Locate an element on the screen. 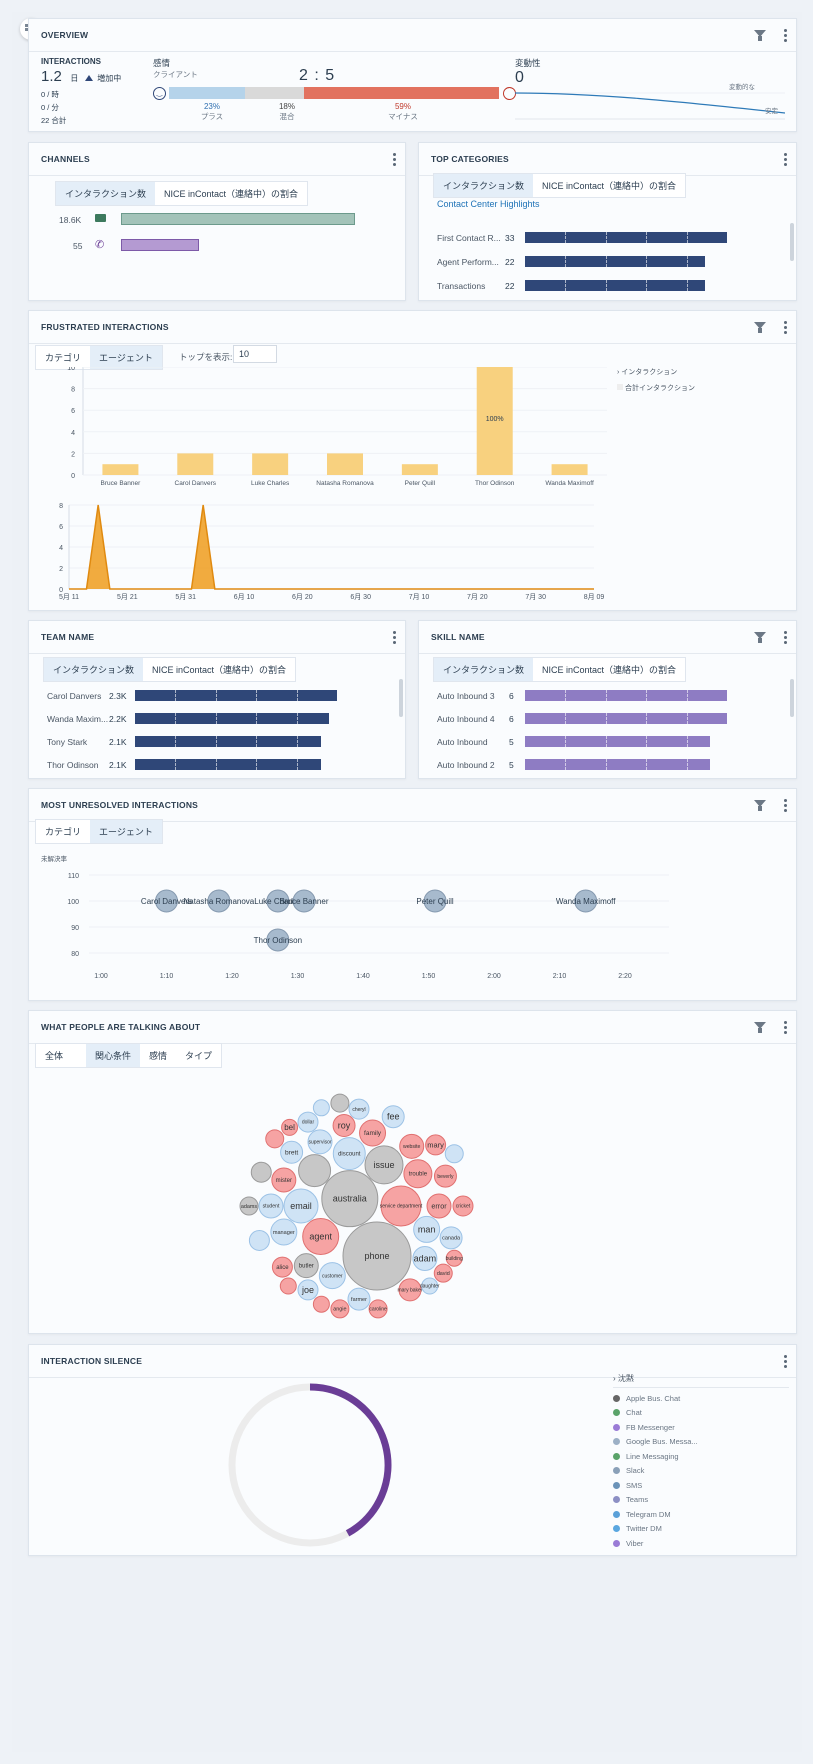 This screenshot has height=1764, width=813. tab-sentiment: 感情 is located at coordinates (158, 1056).